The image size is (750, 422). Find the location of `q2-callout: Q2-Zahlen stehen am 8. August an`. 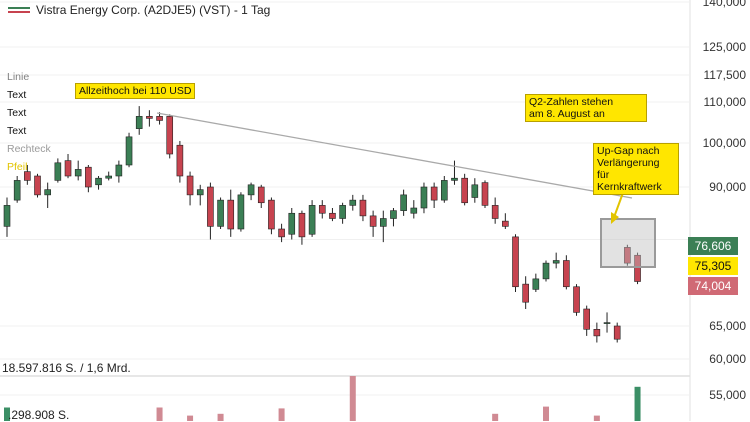

q2-callout: Q2-Zahlen stehen am 8. August an is located at coordinates (586, 108).